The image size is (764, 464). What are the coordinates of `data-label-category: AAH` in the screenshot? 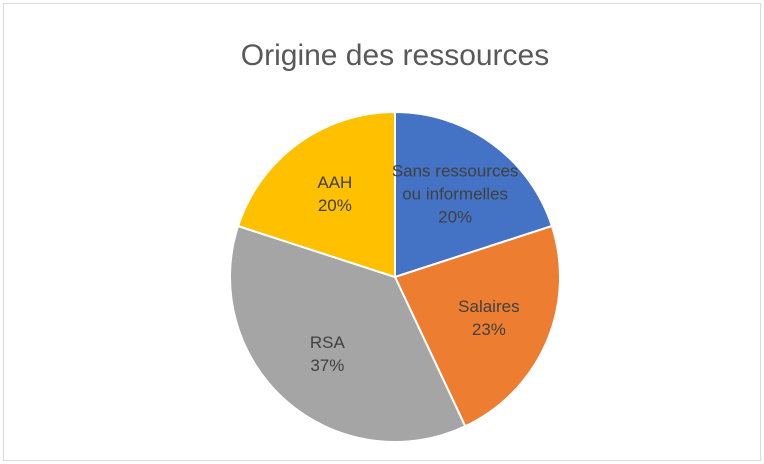 It's located at (335, 183).